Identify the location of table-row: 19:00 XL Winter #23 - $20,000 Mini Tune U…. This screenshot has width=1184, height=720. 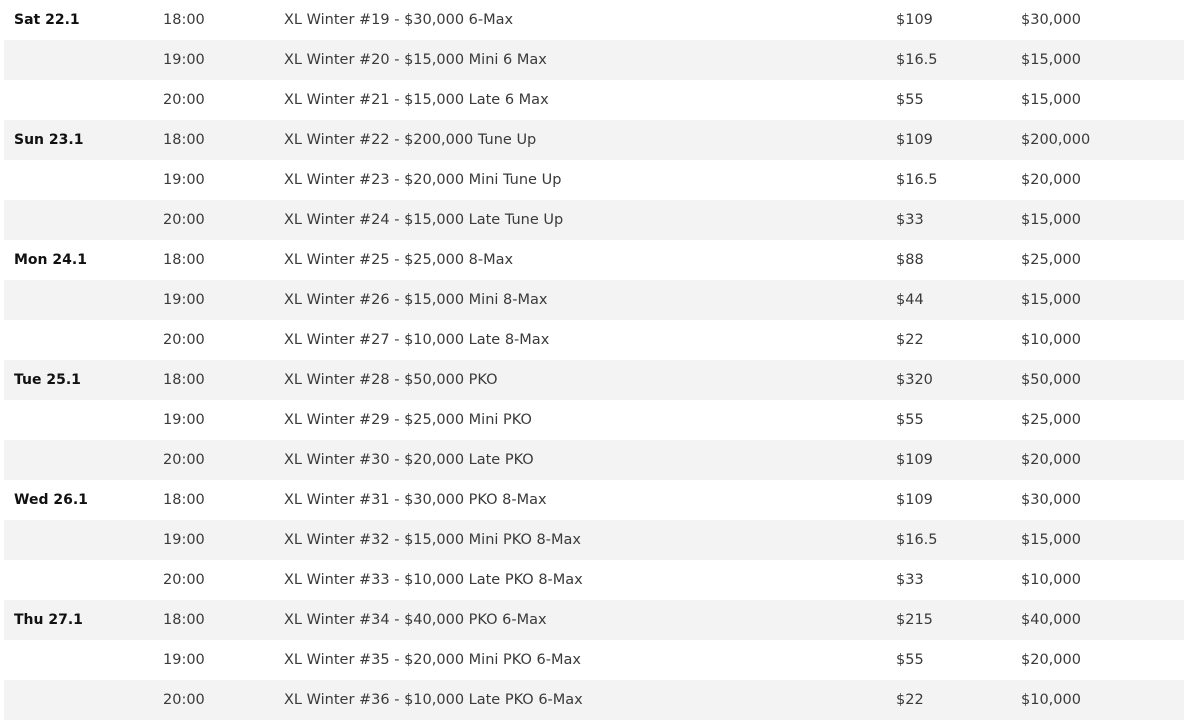
(594, 180).